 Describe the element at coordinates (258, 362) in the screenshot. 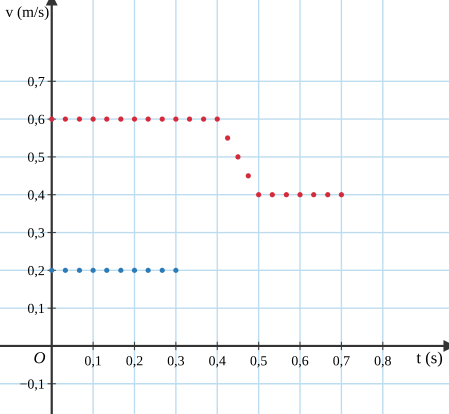

I see `x-tick-label: 0,5` at that location.